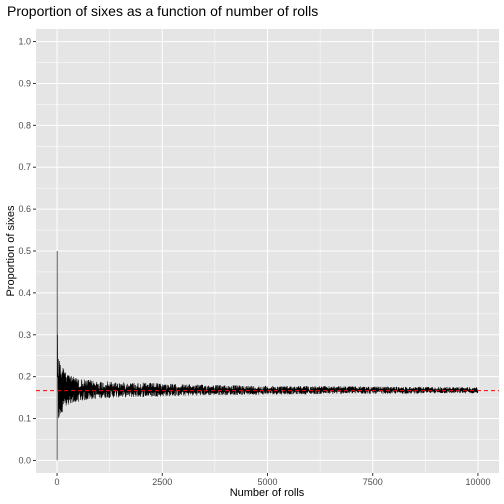  Describe the element at coordinates (57, 482) in the screenshot. I see `x-tick-label: 0` at that location.